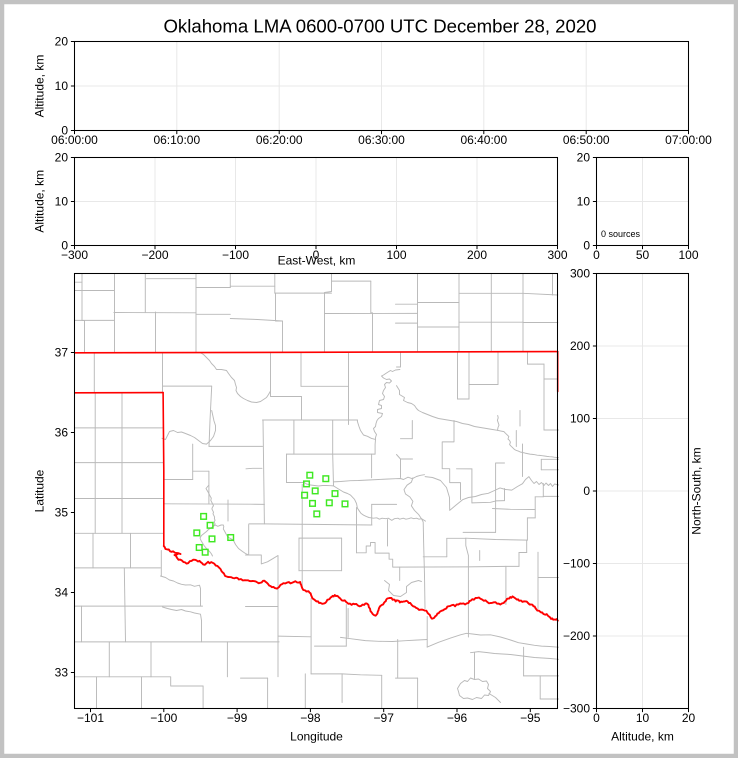 This screenshot has width=738, height=763. Describe the element at coordinates (621, 234) in the screenshot. I see `svg-text: 0 sources` at that location.